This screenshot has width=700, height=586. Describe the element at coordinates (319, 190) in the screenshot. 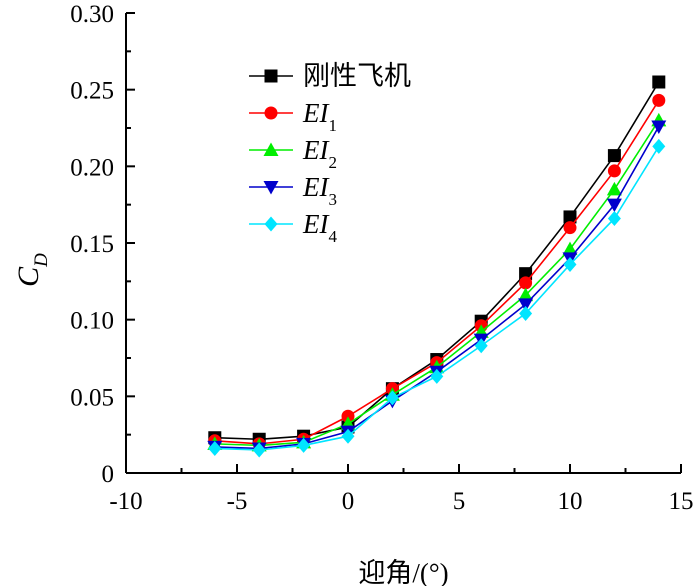

I see `legend-label: EI3` at that location.